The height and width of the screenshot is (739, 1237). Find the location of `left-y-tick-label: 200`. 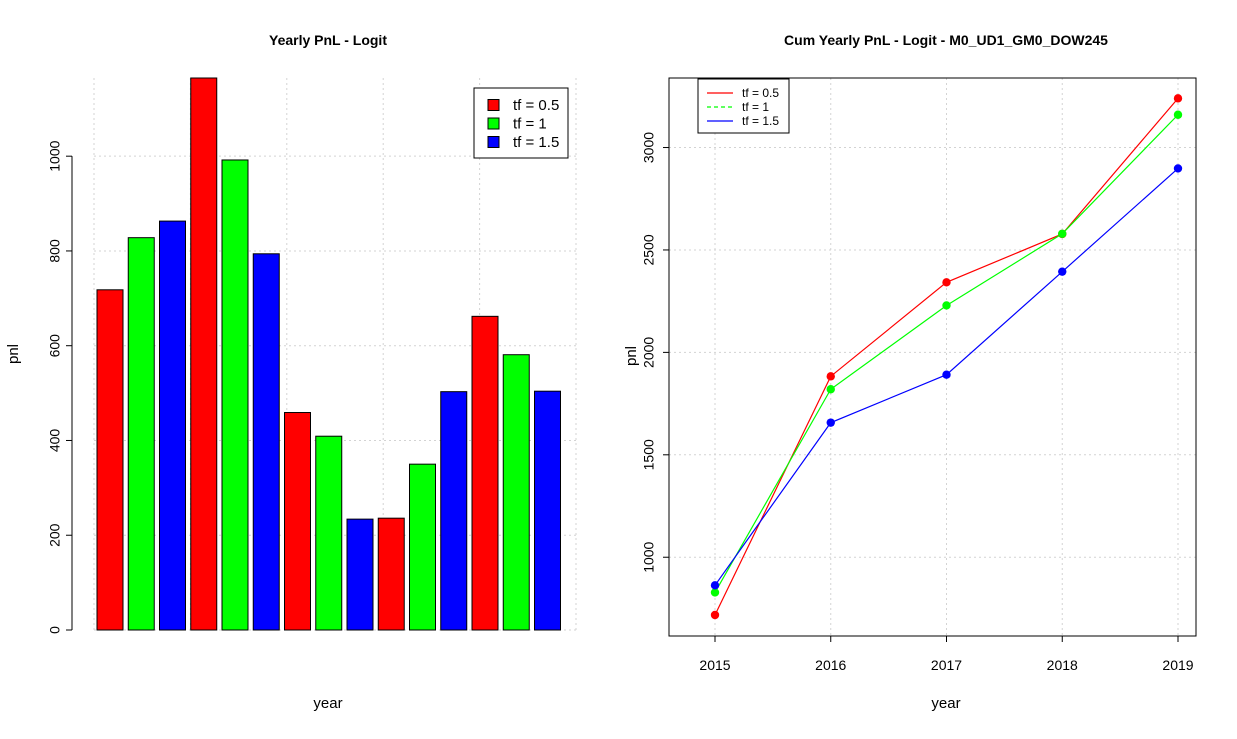

left-y-tick-label: 200 is located at coordinates (55, 535).